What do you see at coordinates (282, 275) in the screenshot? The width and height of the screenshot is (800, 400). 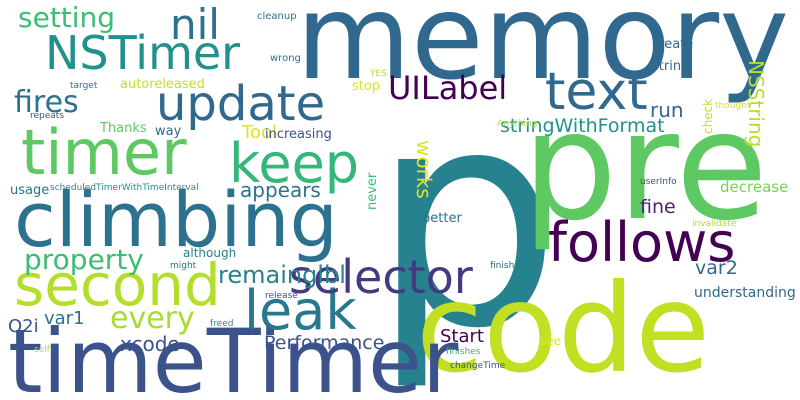 I see `word: remainglbl` at bounding box center [282, 275].